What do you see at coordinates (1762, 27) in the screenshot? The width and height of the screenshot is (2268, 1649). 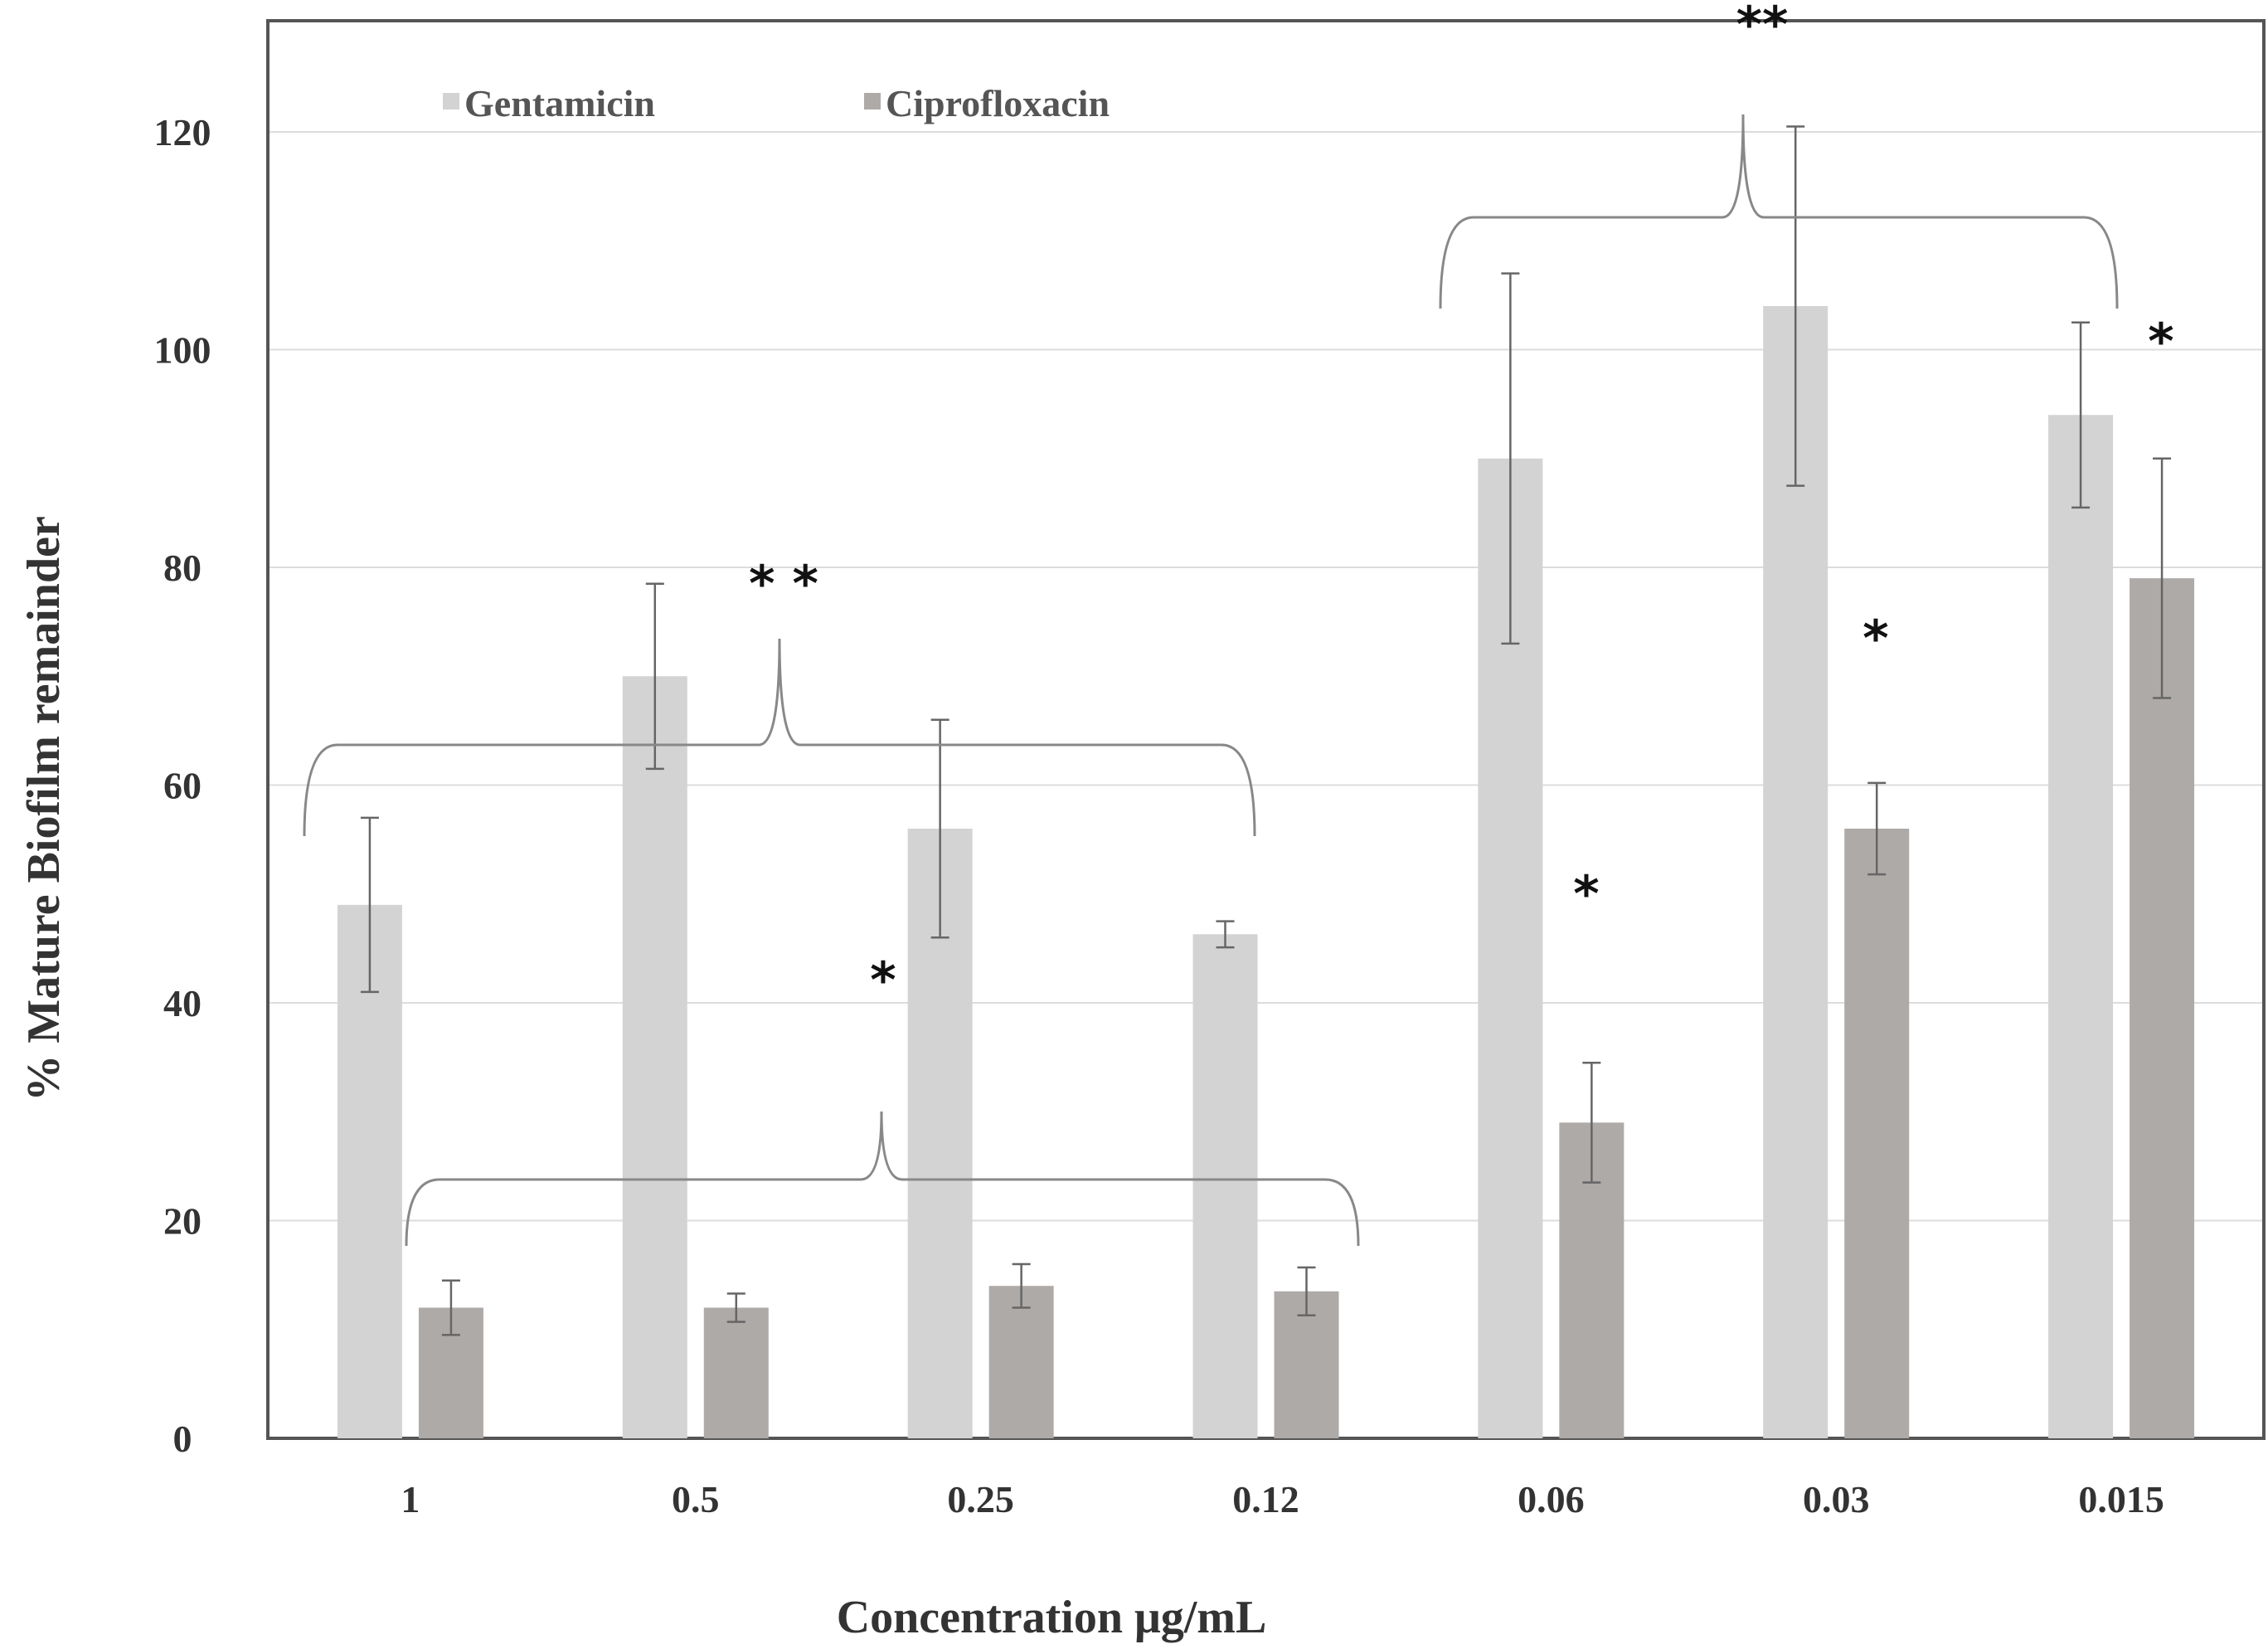 I see `significance-marker: **` at bounding box center [1762, 27].